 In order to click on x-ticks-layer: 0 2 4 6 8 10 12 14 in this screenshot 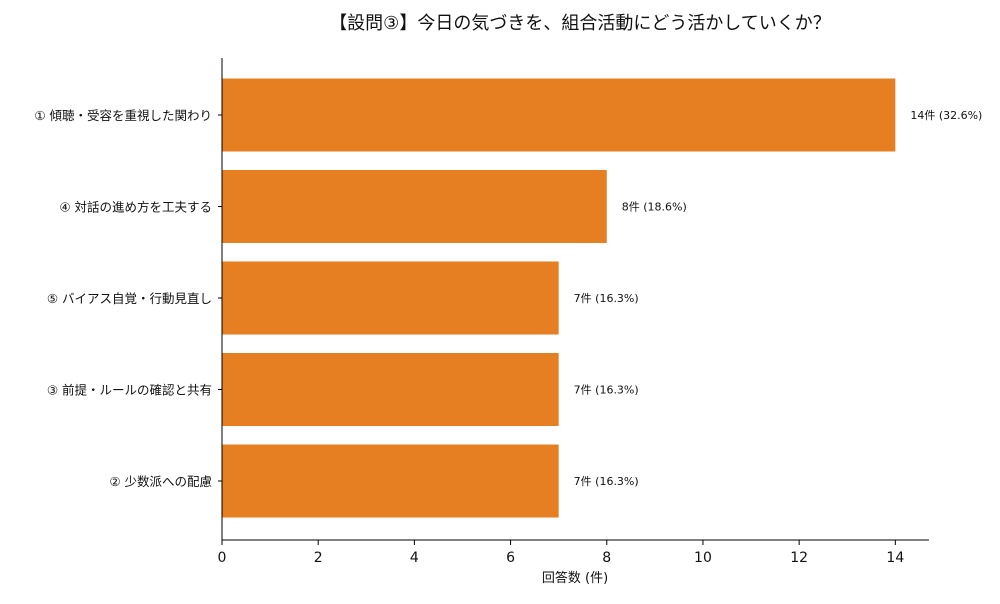, I will do `click(561, 553)`.